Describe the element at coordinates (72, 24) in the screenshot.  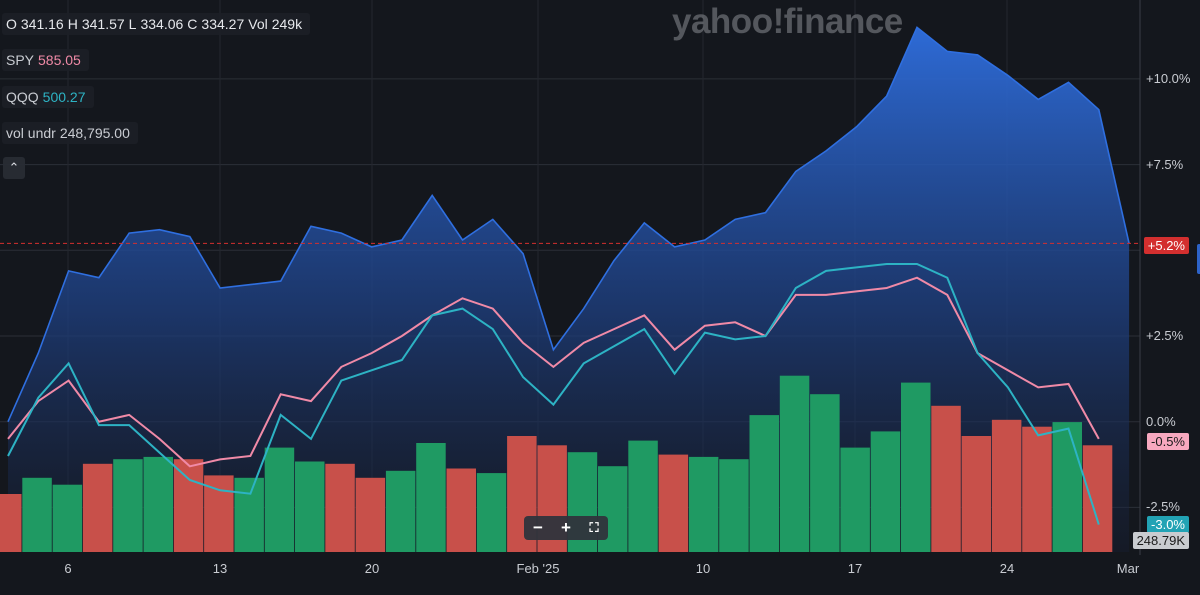
I see `high-label: H` at that location.